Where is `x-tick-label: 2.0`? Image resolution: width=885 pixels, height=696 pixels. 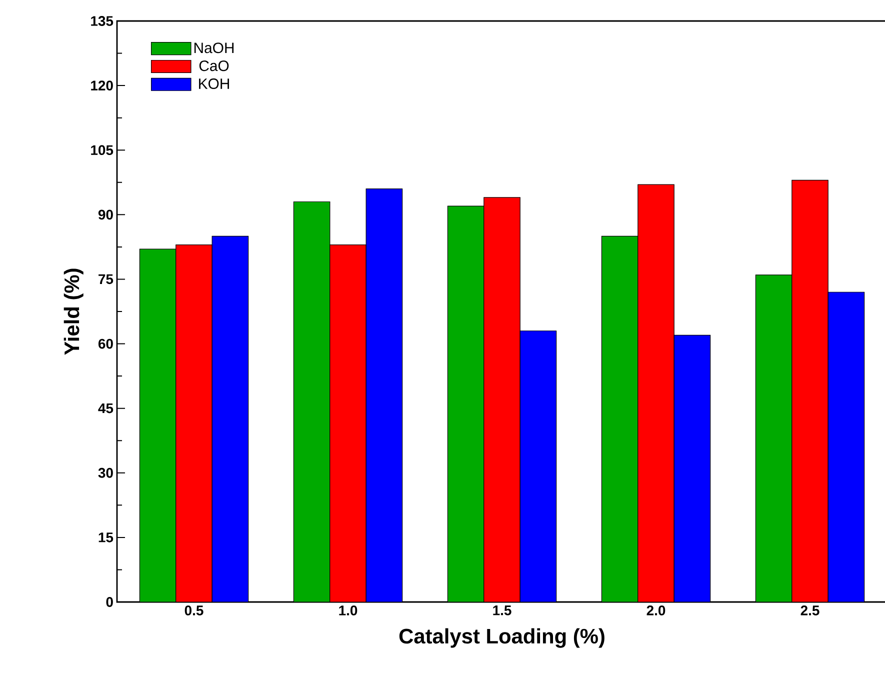 x-tick-label: 2.0 is located at coordinates (656, 611).